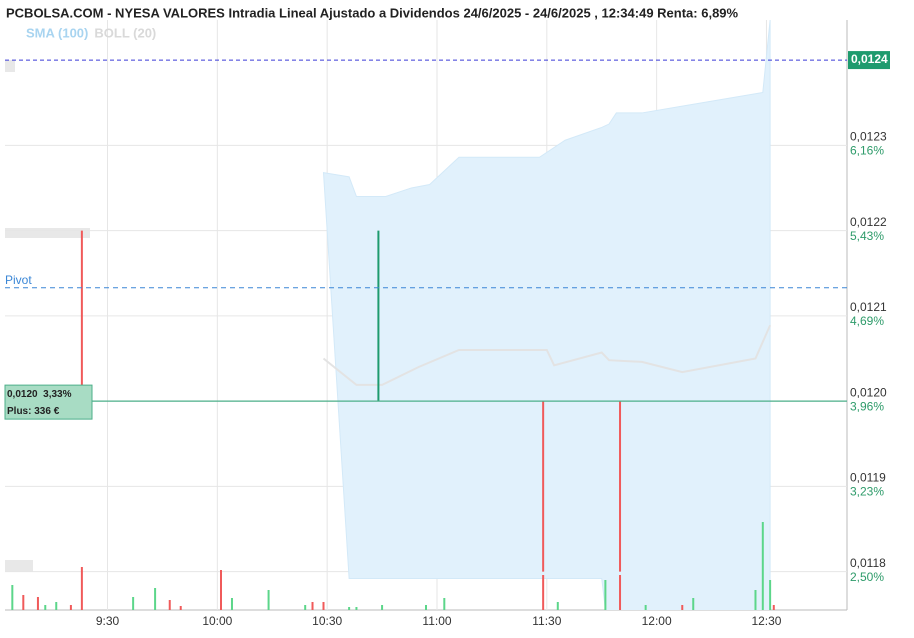 The image size is (914, 638). Describe the element at coordinates (867, 236) in the screenshot. I see `pct-tick-label: 5,43%` at that location.